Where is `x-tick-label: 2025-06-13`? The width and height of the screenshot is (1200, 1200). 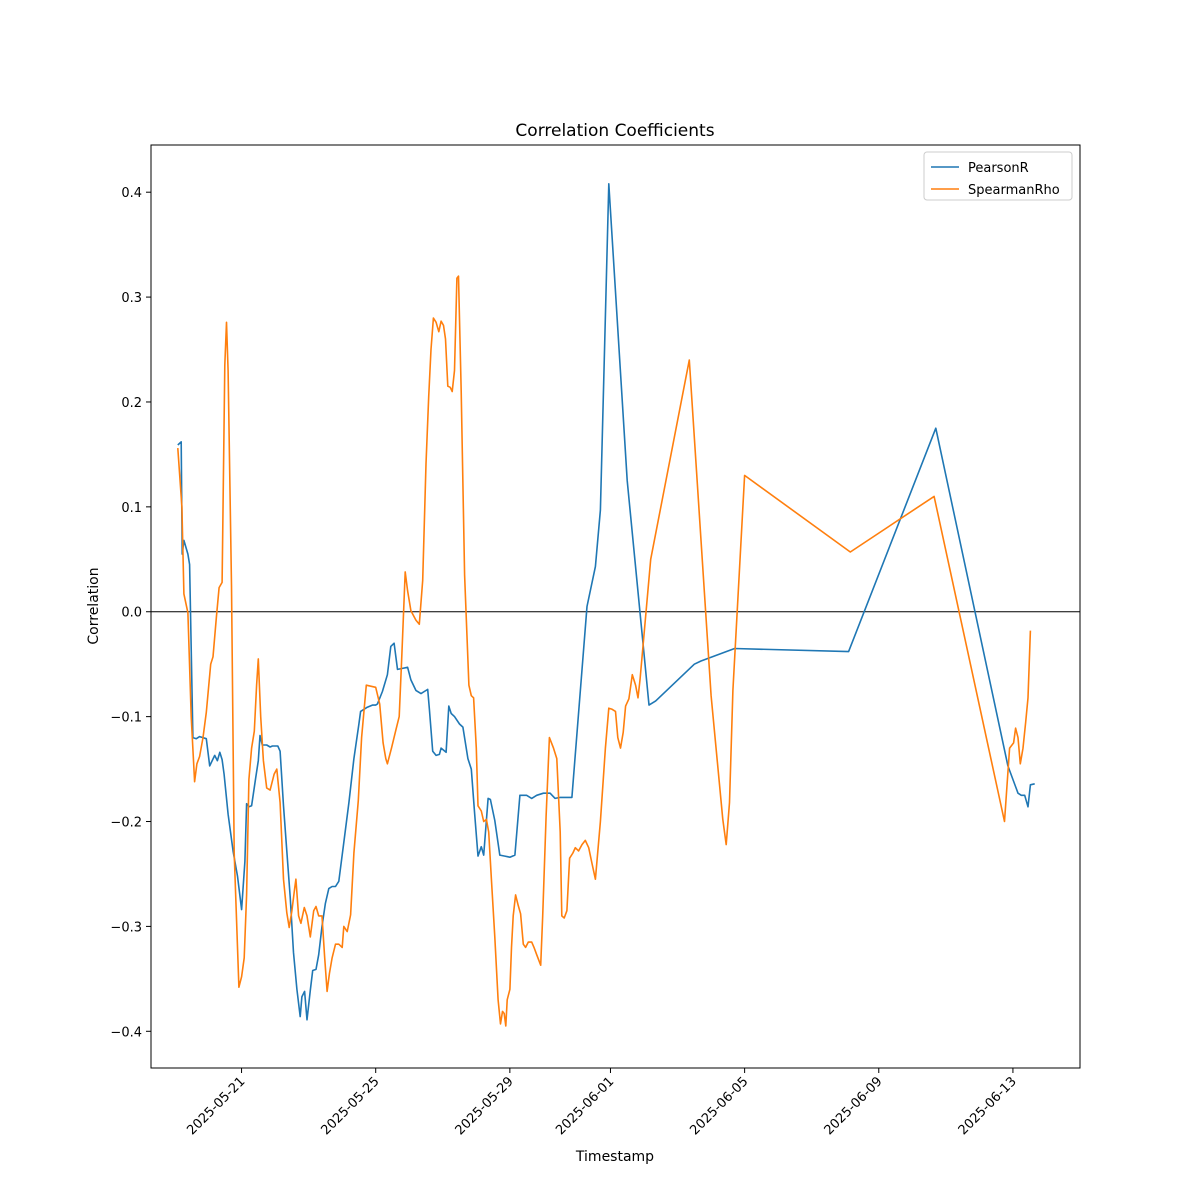
x-tick-label: 2025-06-13 is located at coordinates (988, 1106).